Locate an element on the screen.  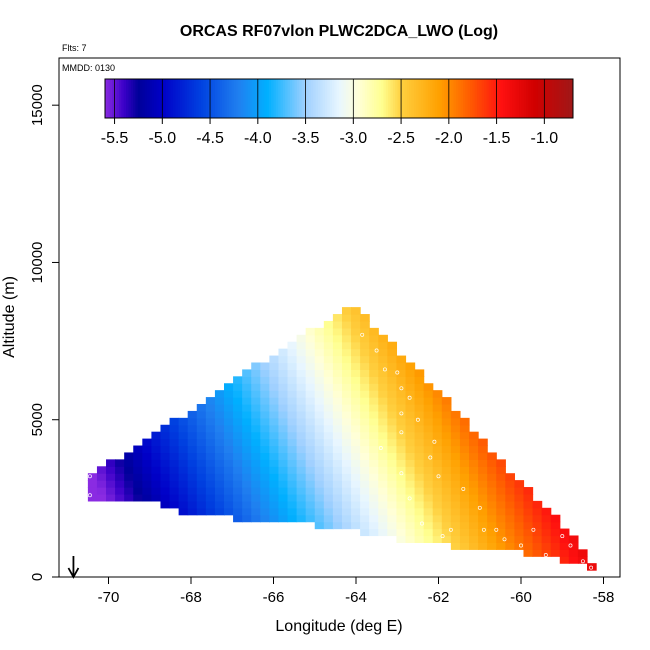
y-tick-label: 15000 is located at coordinates (37, 105).